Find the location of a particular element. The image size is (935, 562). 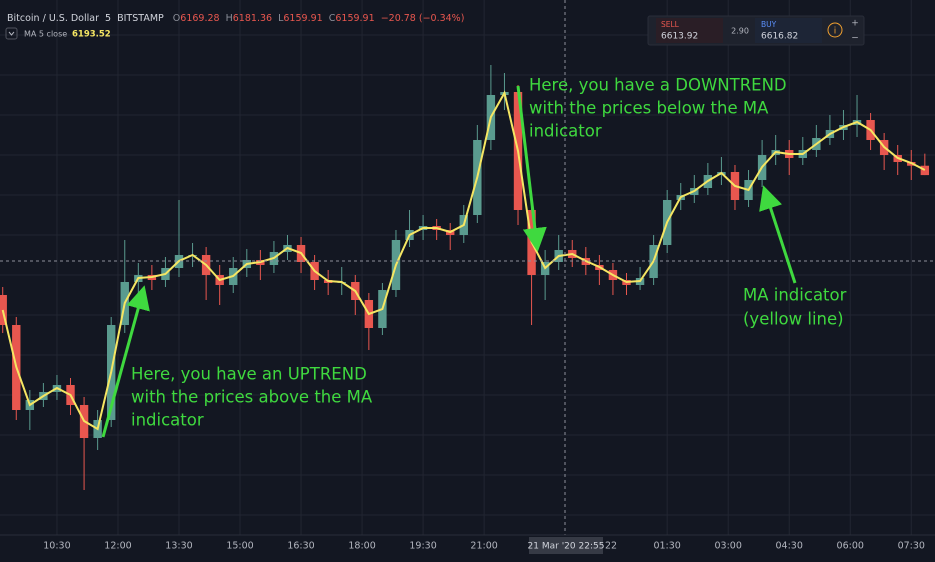

buy-price: 6616.82 is located at coordinates (779, 37).